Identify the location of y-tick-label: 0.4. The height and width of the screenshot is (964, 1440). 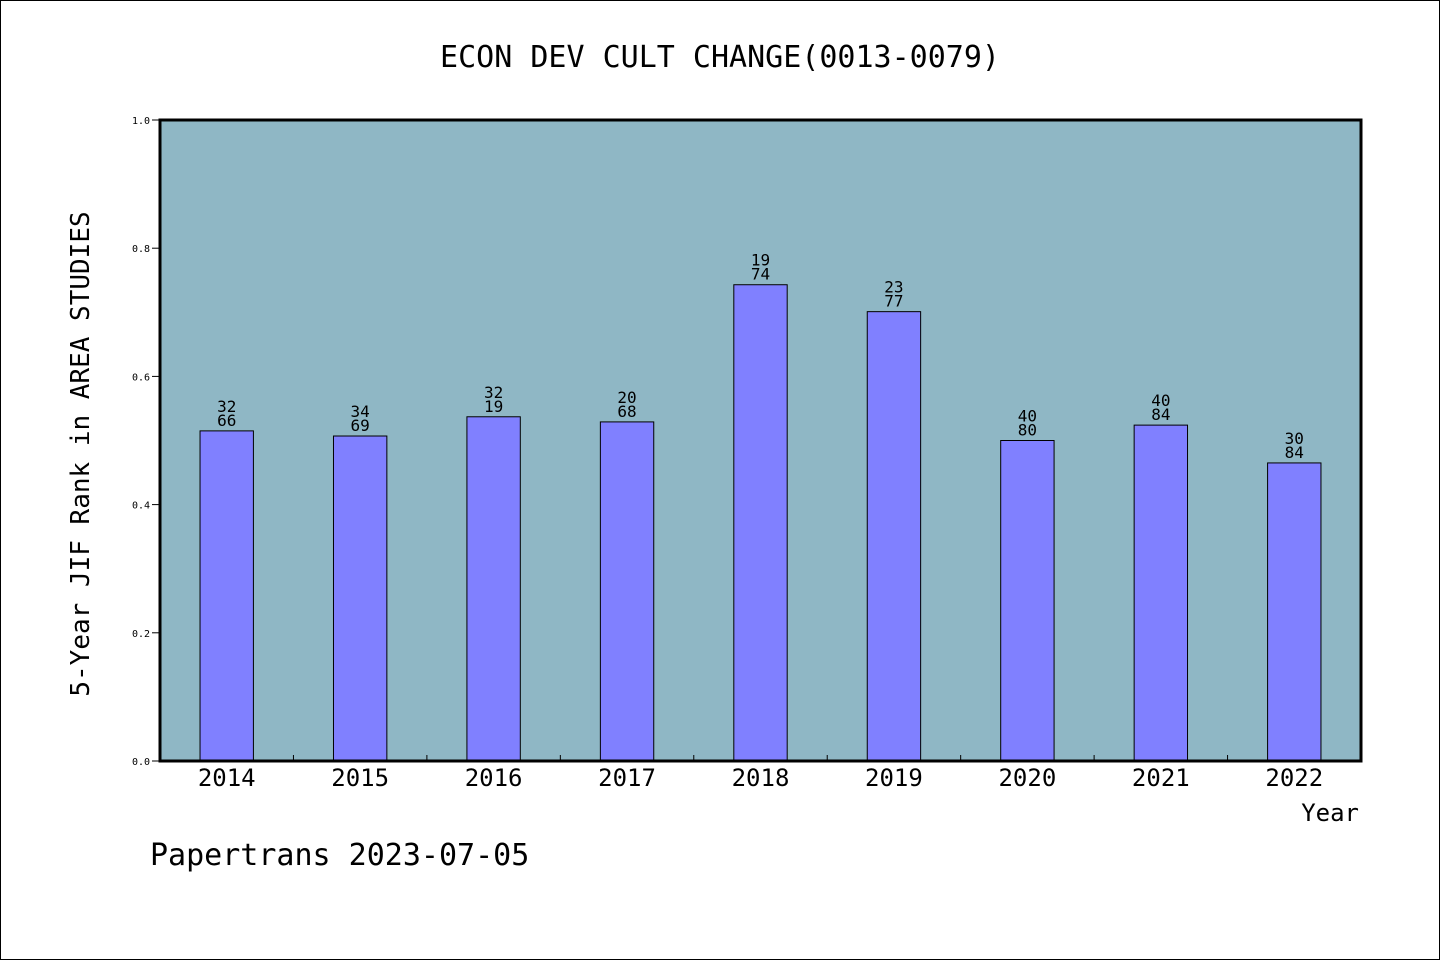
(141, 506).